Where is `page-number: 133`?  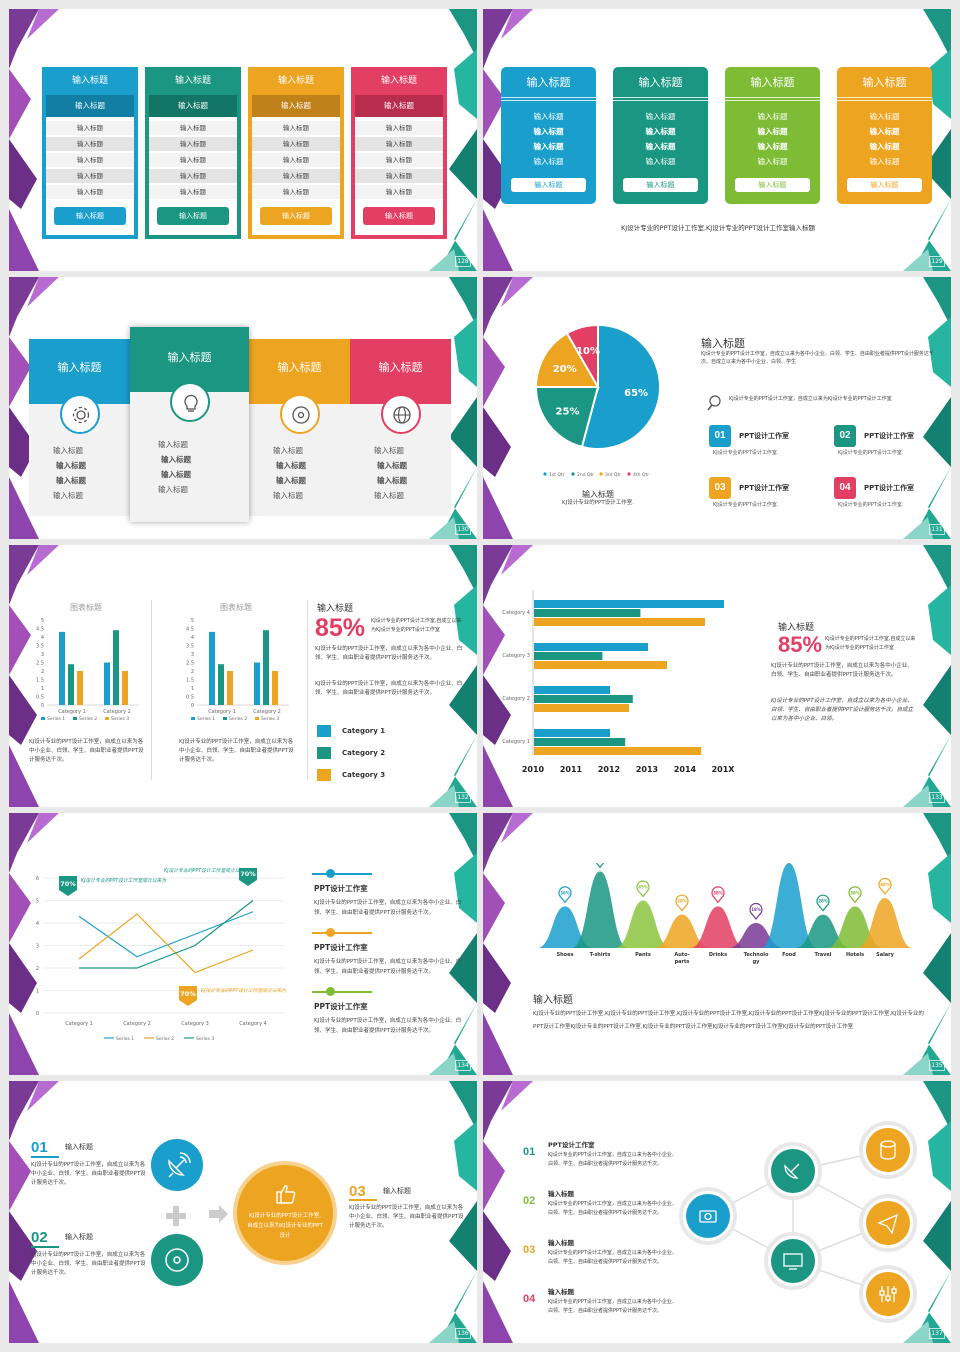 page-number: 133 is located at coordinates (937, 797).